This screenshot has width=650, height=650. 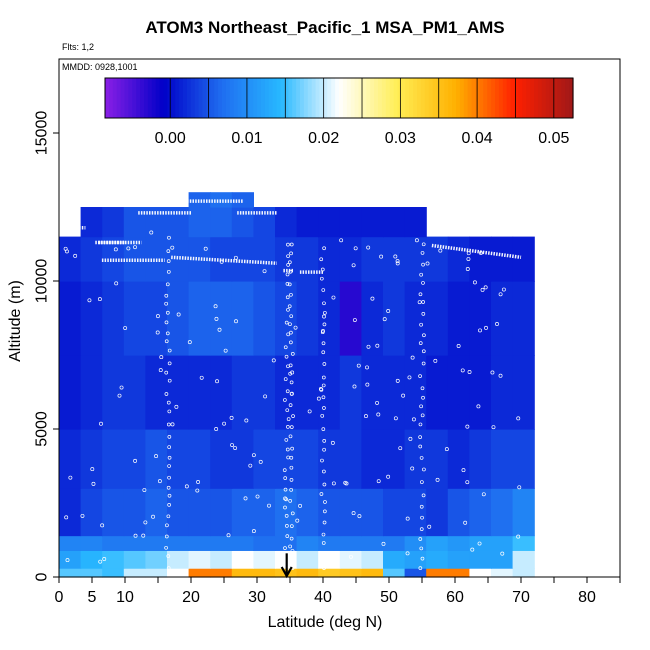 What do you see at coordinates (553, 138) in the screenshot?
I see `colorbar-tick-label: 0.05` at bounding box center [553, 138].